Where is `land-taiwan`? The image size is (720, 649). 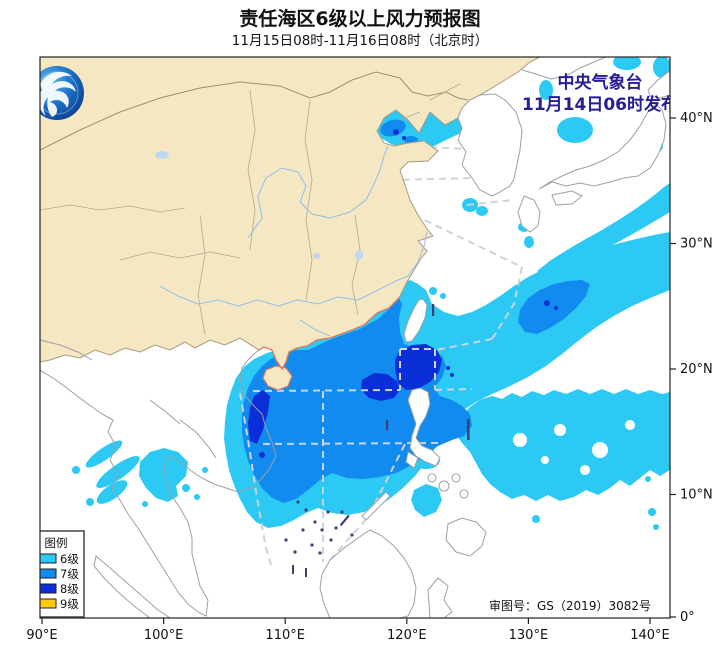
land-taiwan is located at coordinates (415, 320).